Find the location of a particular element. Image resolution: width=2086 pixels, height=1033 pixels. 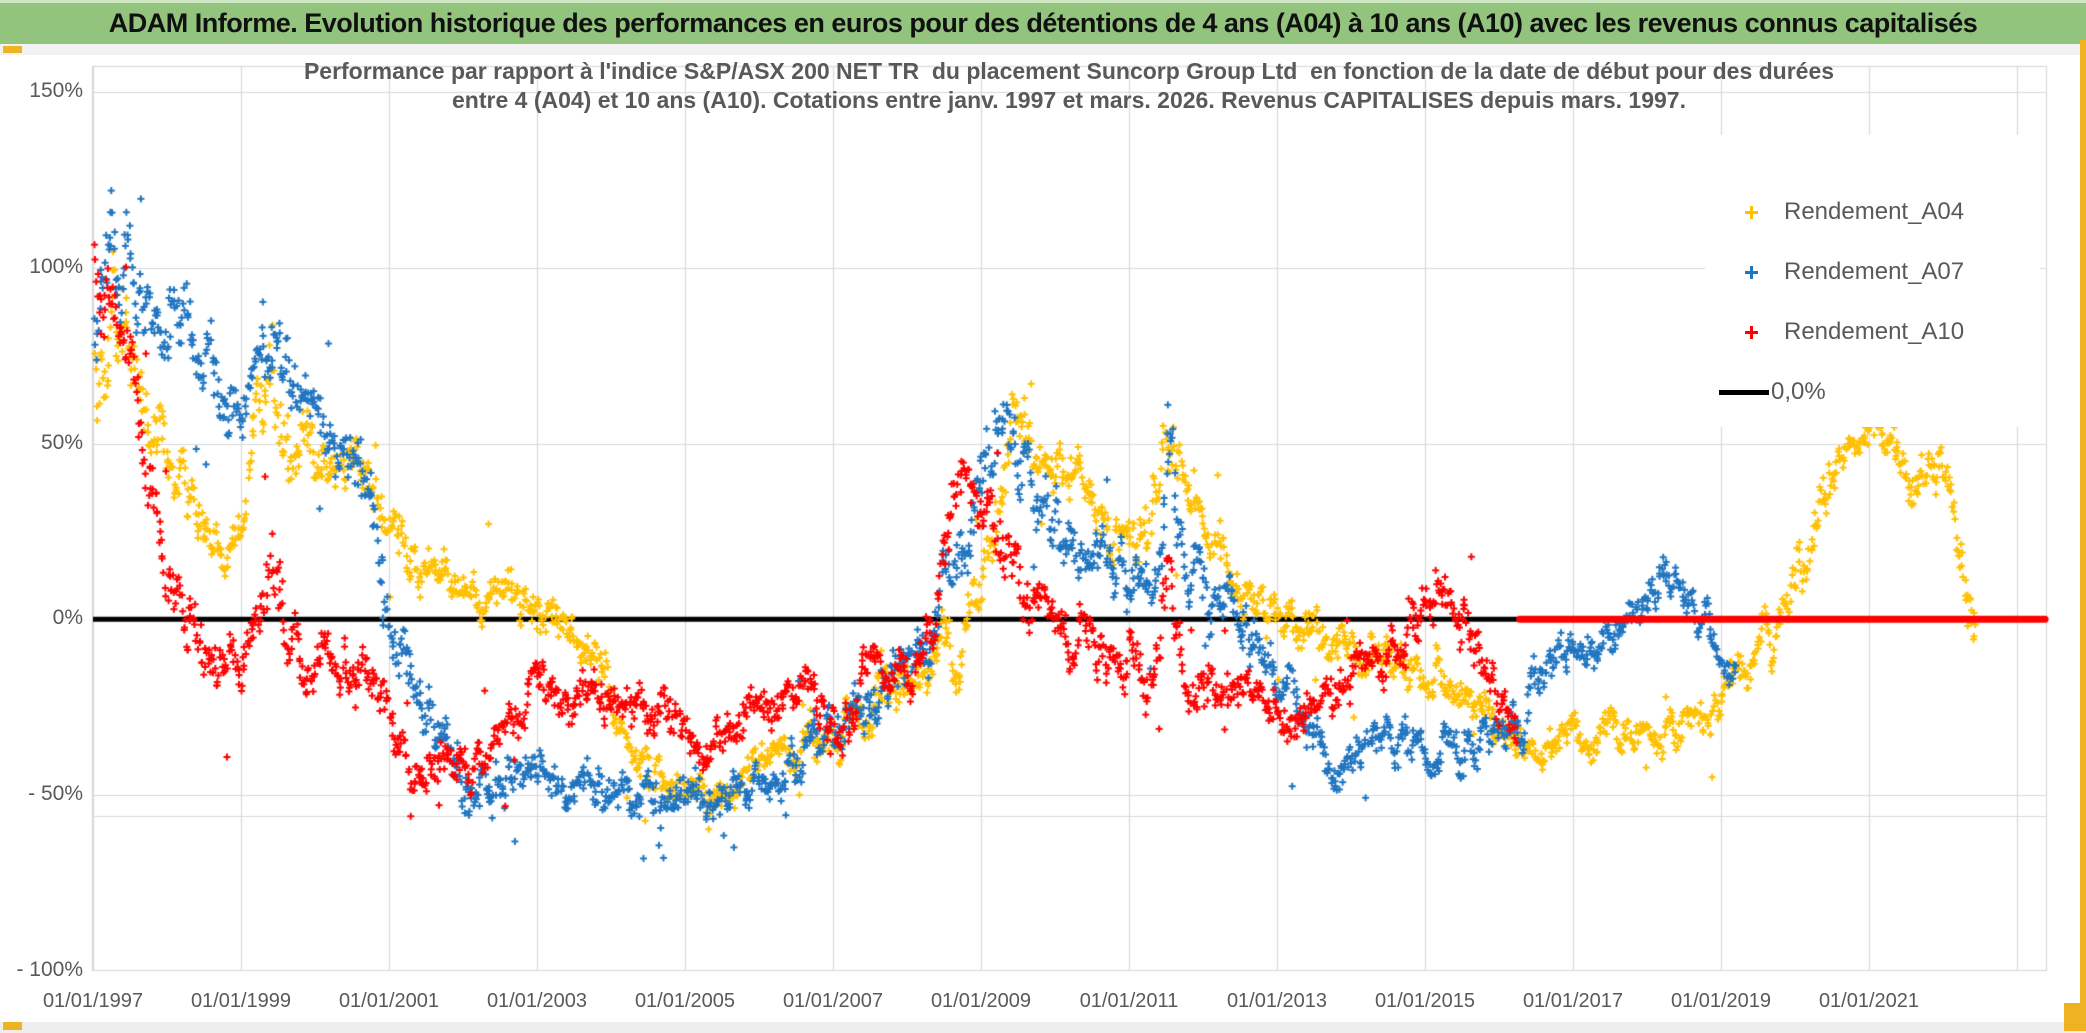

gold-accent-right-edge is located at coordinates (2083, 535).